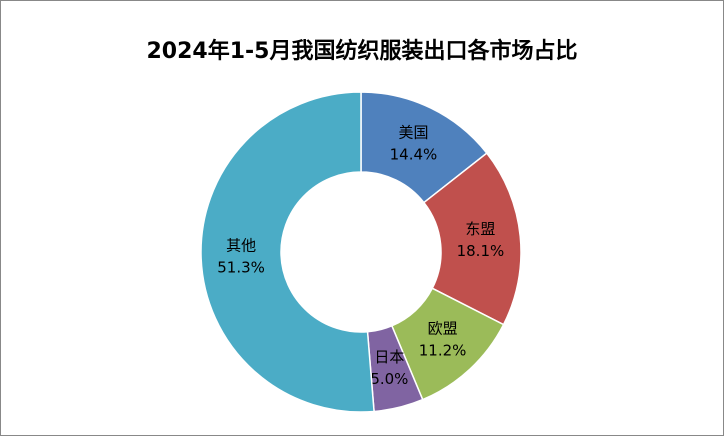 Image resolution: width=724 pixels, height=436 pixels. I want to click on slice-category-label: 其他, so click(241, 245).